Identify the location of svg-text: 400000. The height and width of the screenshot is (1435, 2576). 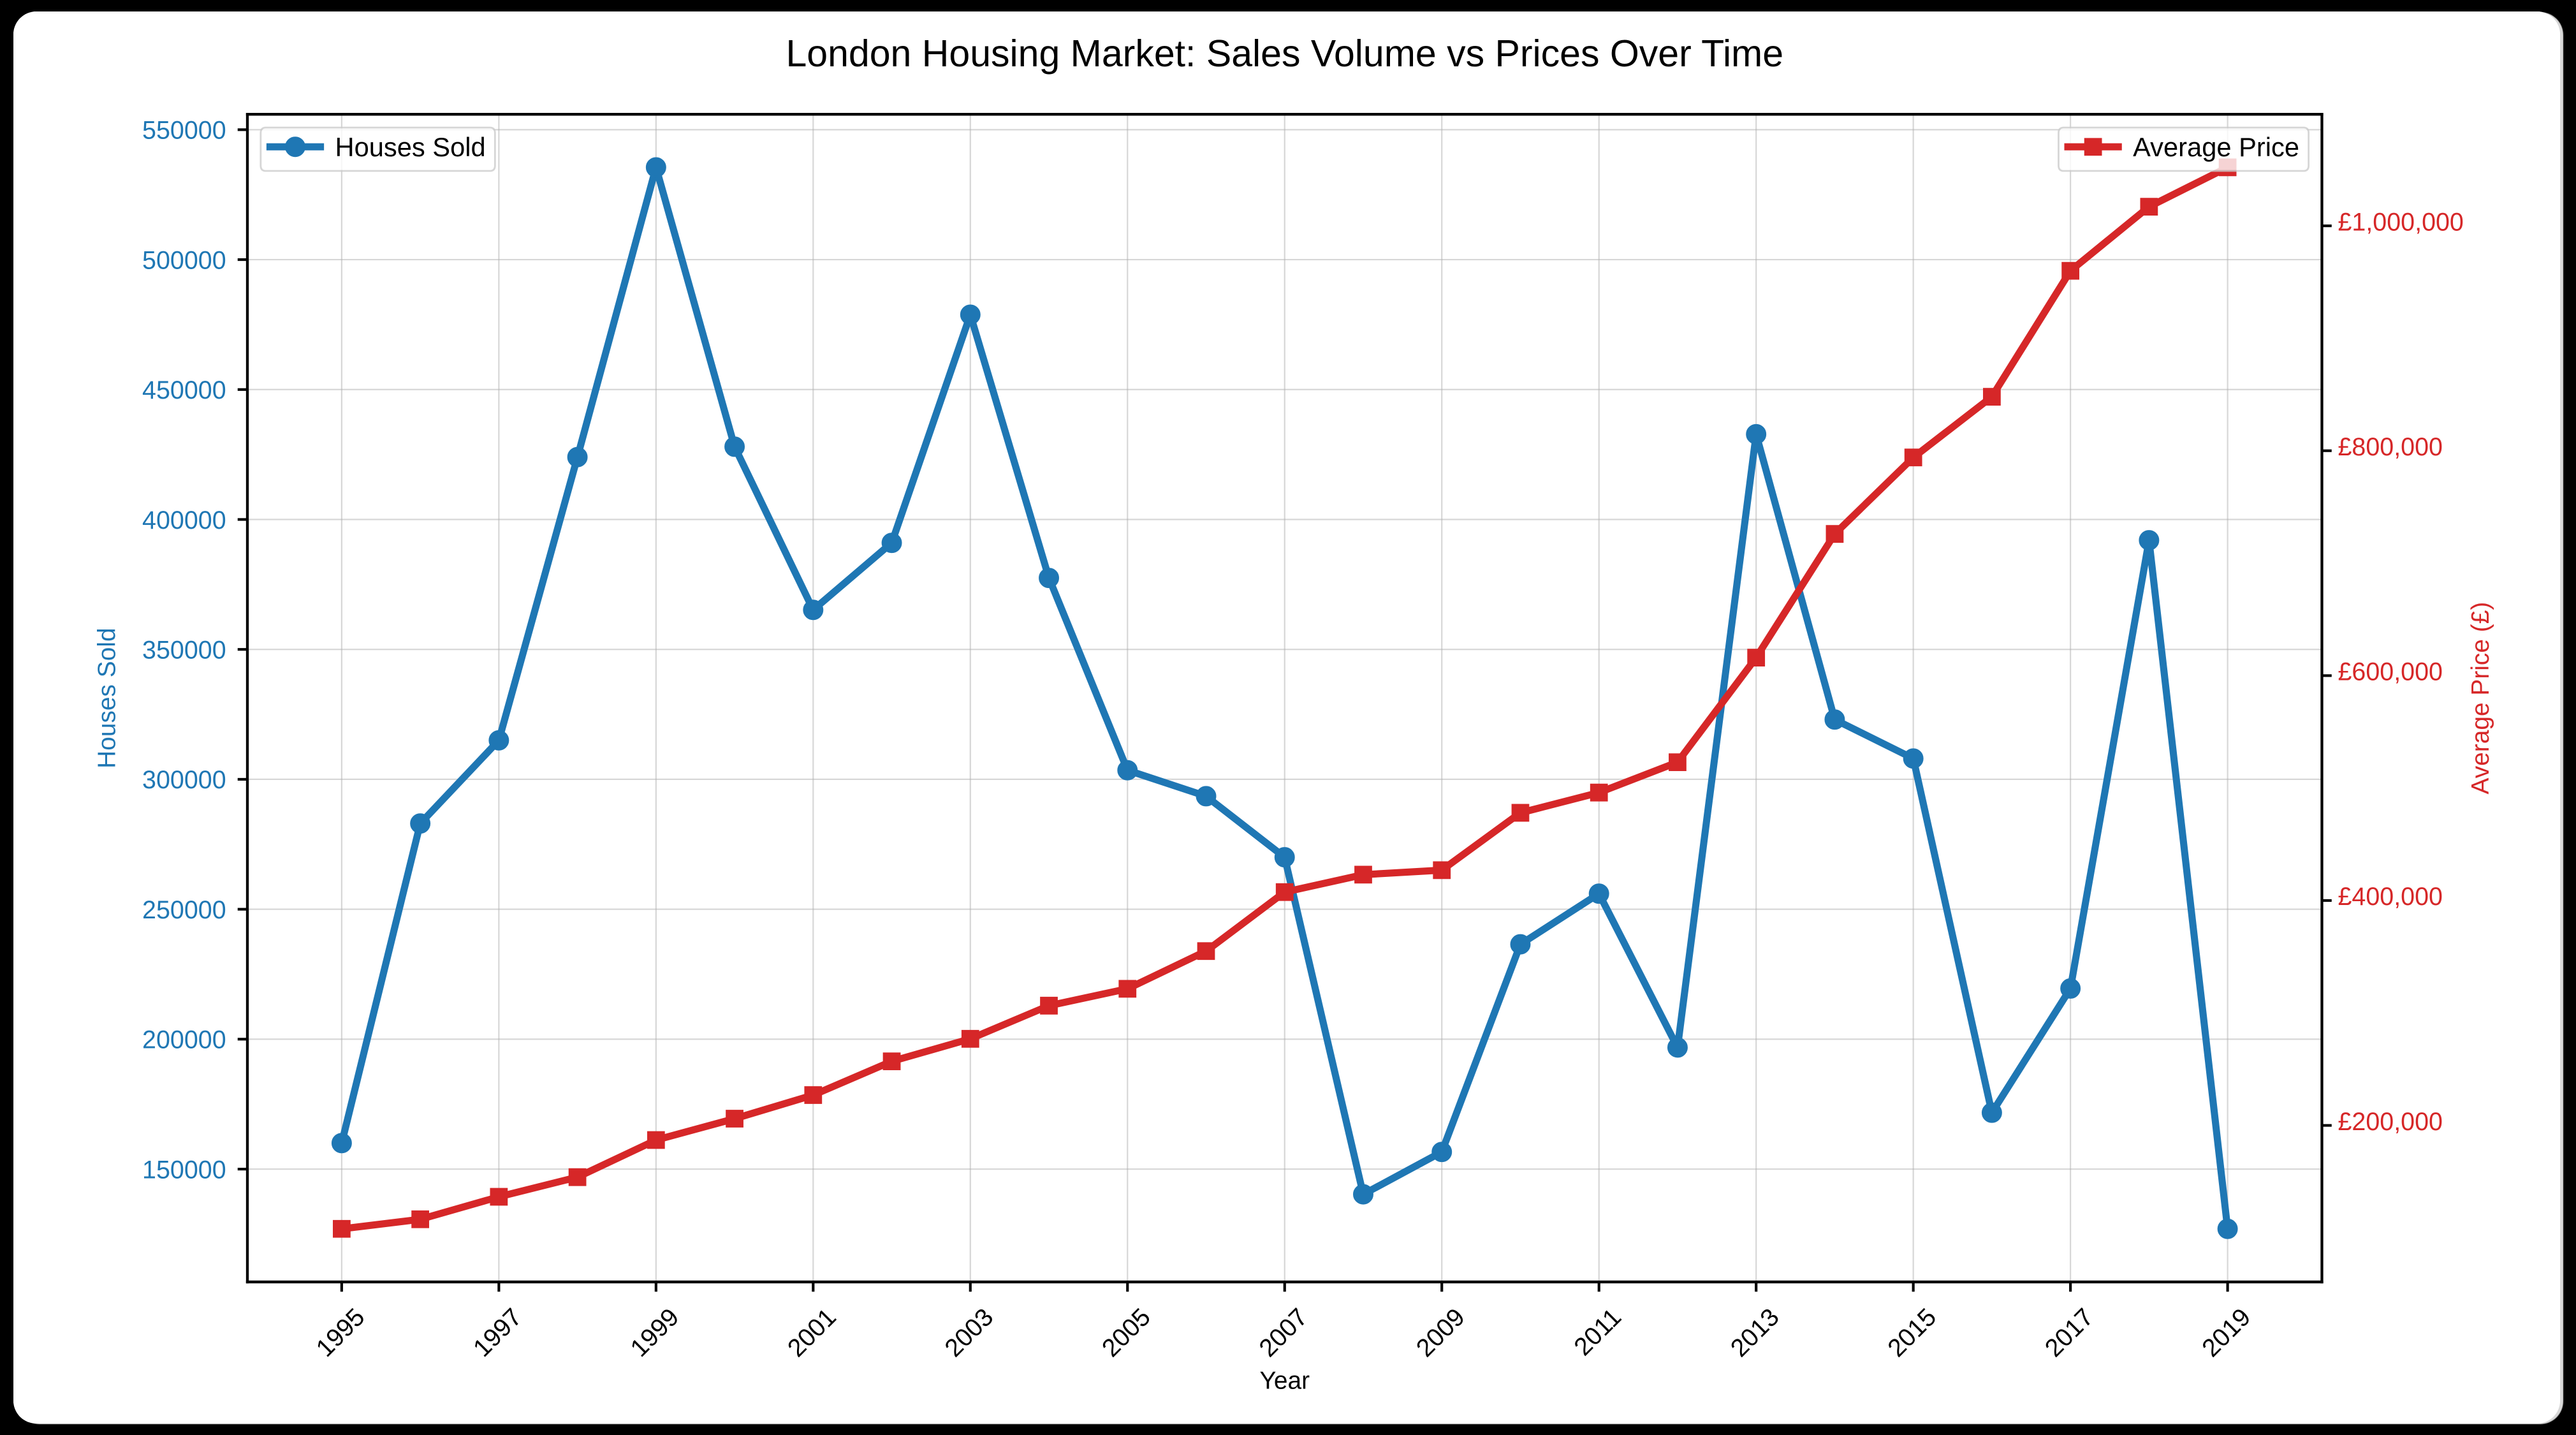
(184, 520).